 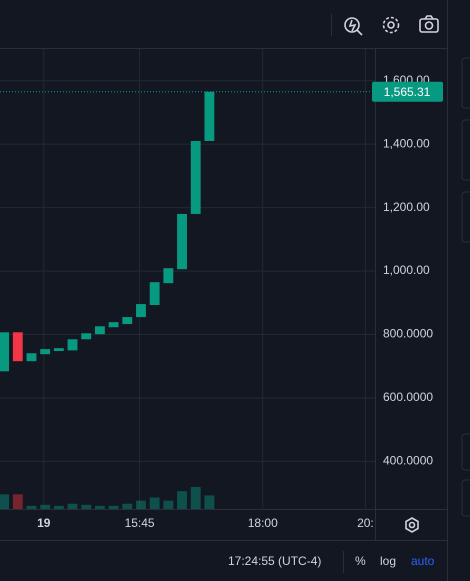 What do you see at coordinates (274, 561) in the screenshot?
I see `clock: 17:24:55 (UTC-4)` at bounding box center [274, 561].